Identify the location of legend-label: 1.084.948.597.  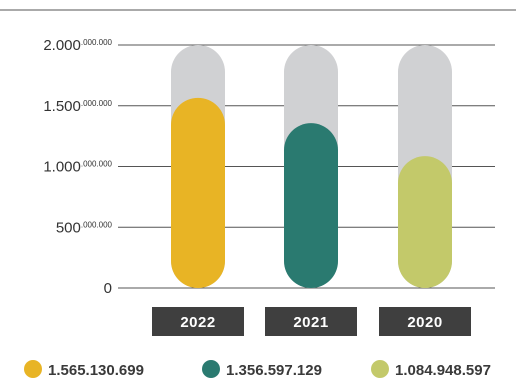
(443, 370).